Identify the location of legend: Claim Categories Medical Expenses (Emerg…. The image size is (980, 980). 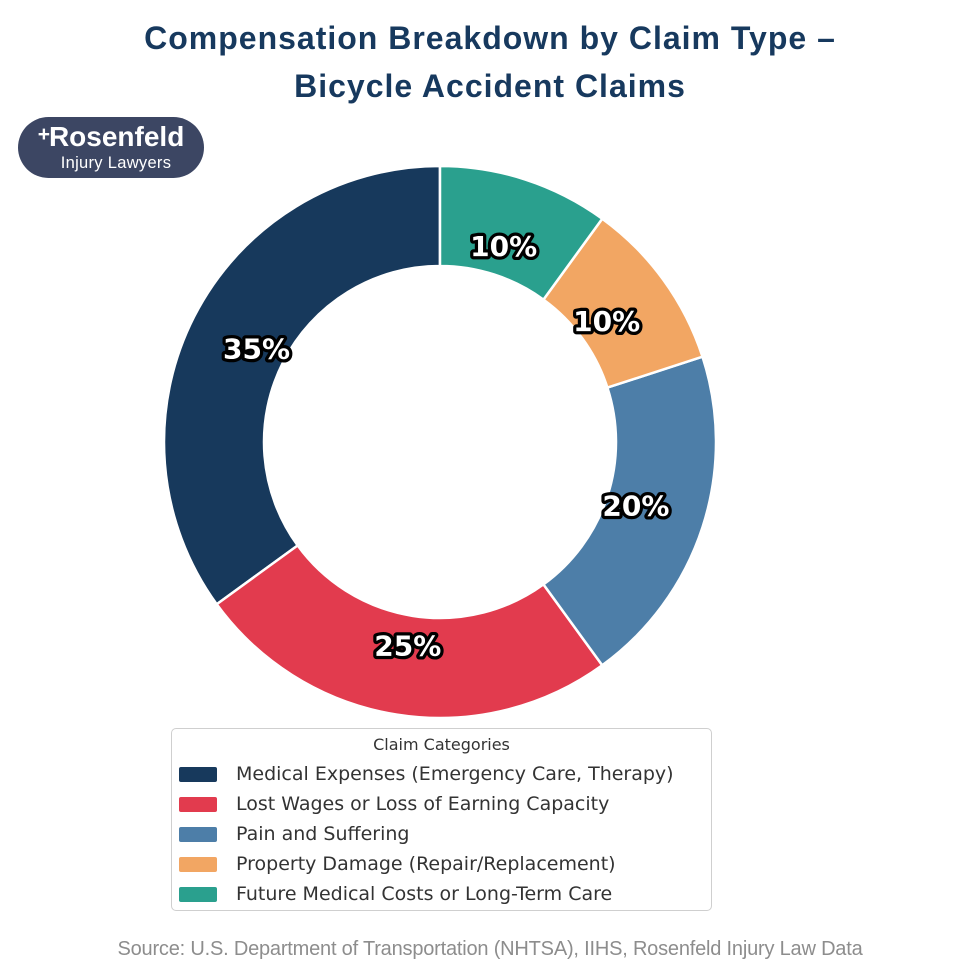
(441, 819).